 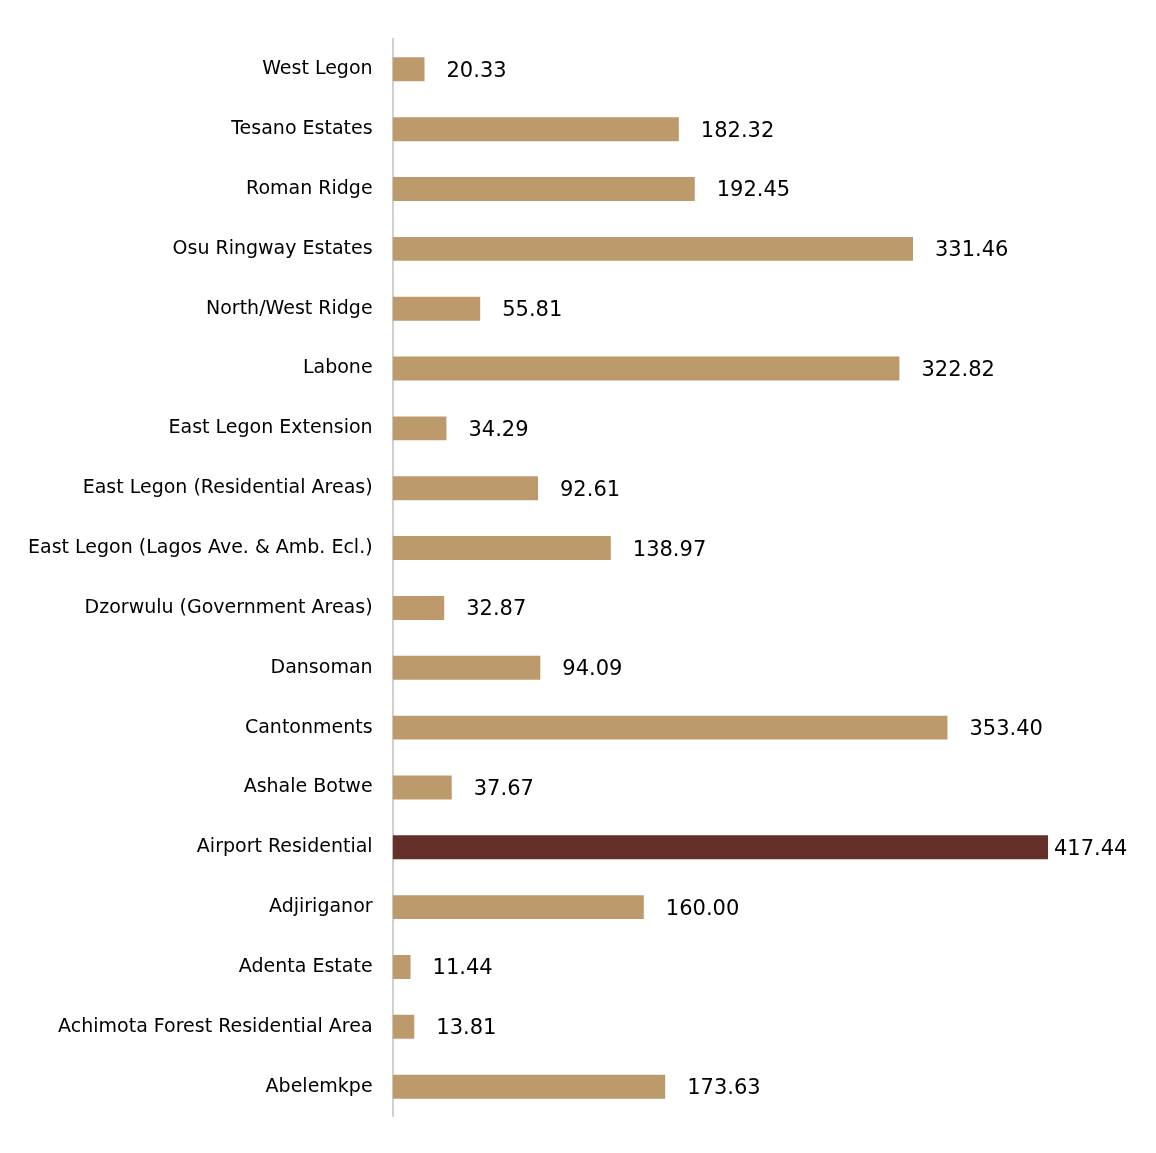 I want to click on data-label: 92.61, so click(x=590, y=488).